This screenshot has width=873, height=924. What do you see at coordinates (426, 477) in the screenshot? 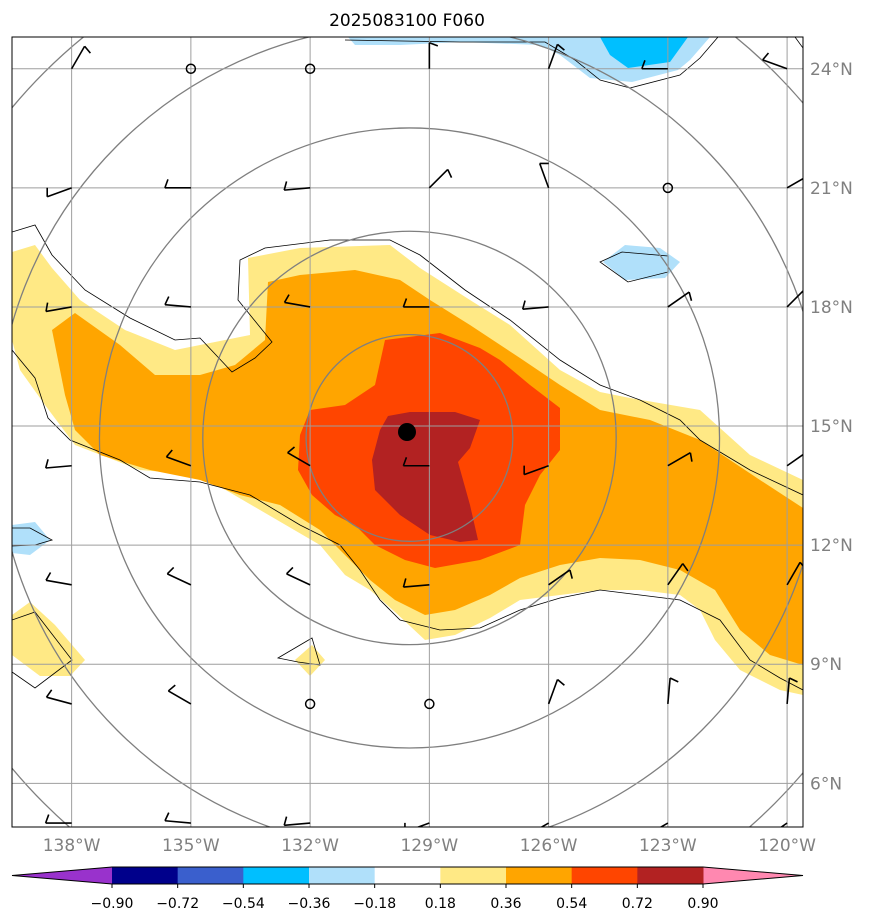
I see `field-band-0.72` at bounding box center [426, 477].